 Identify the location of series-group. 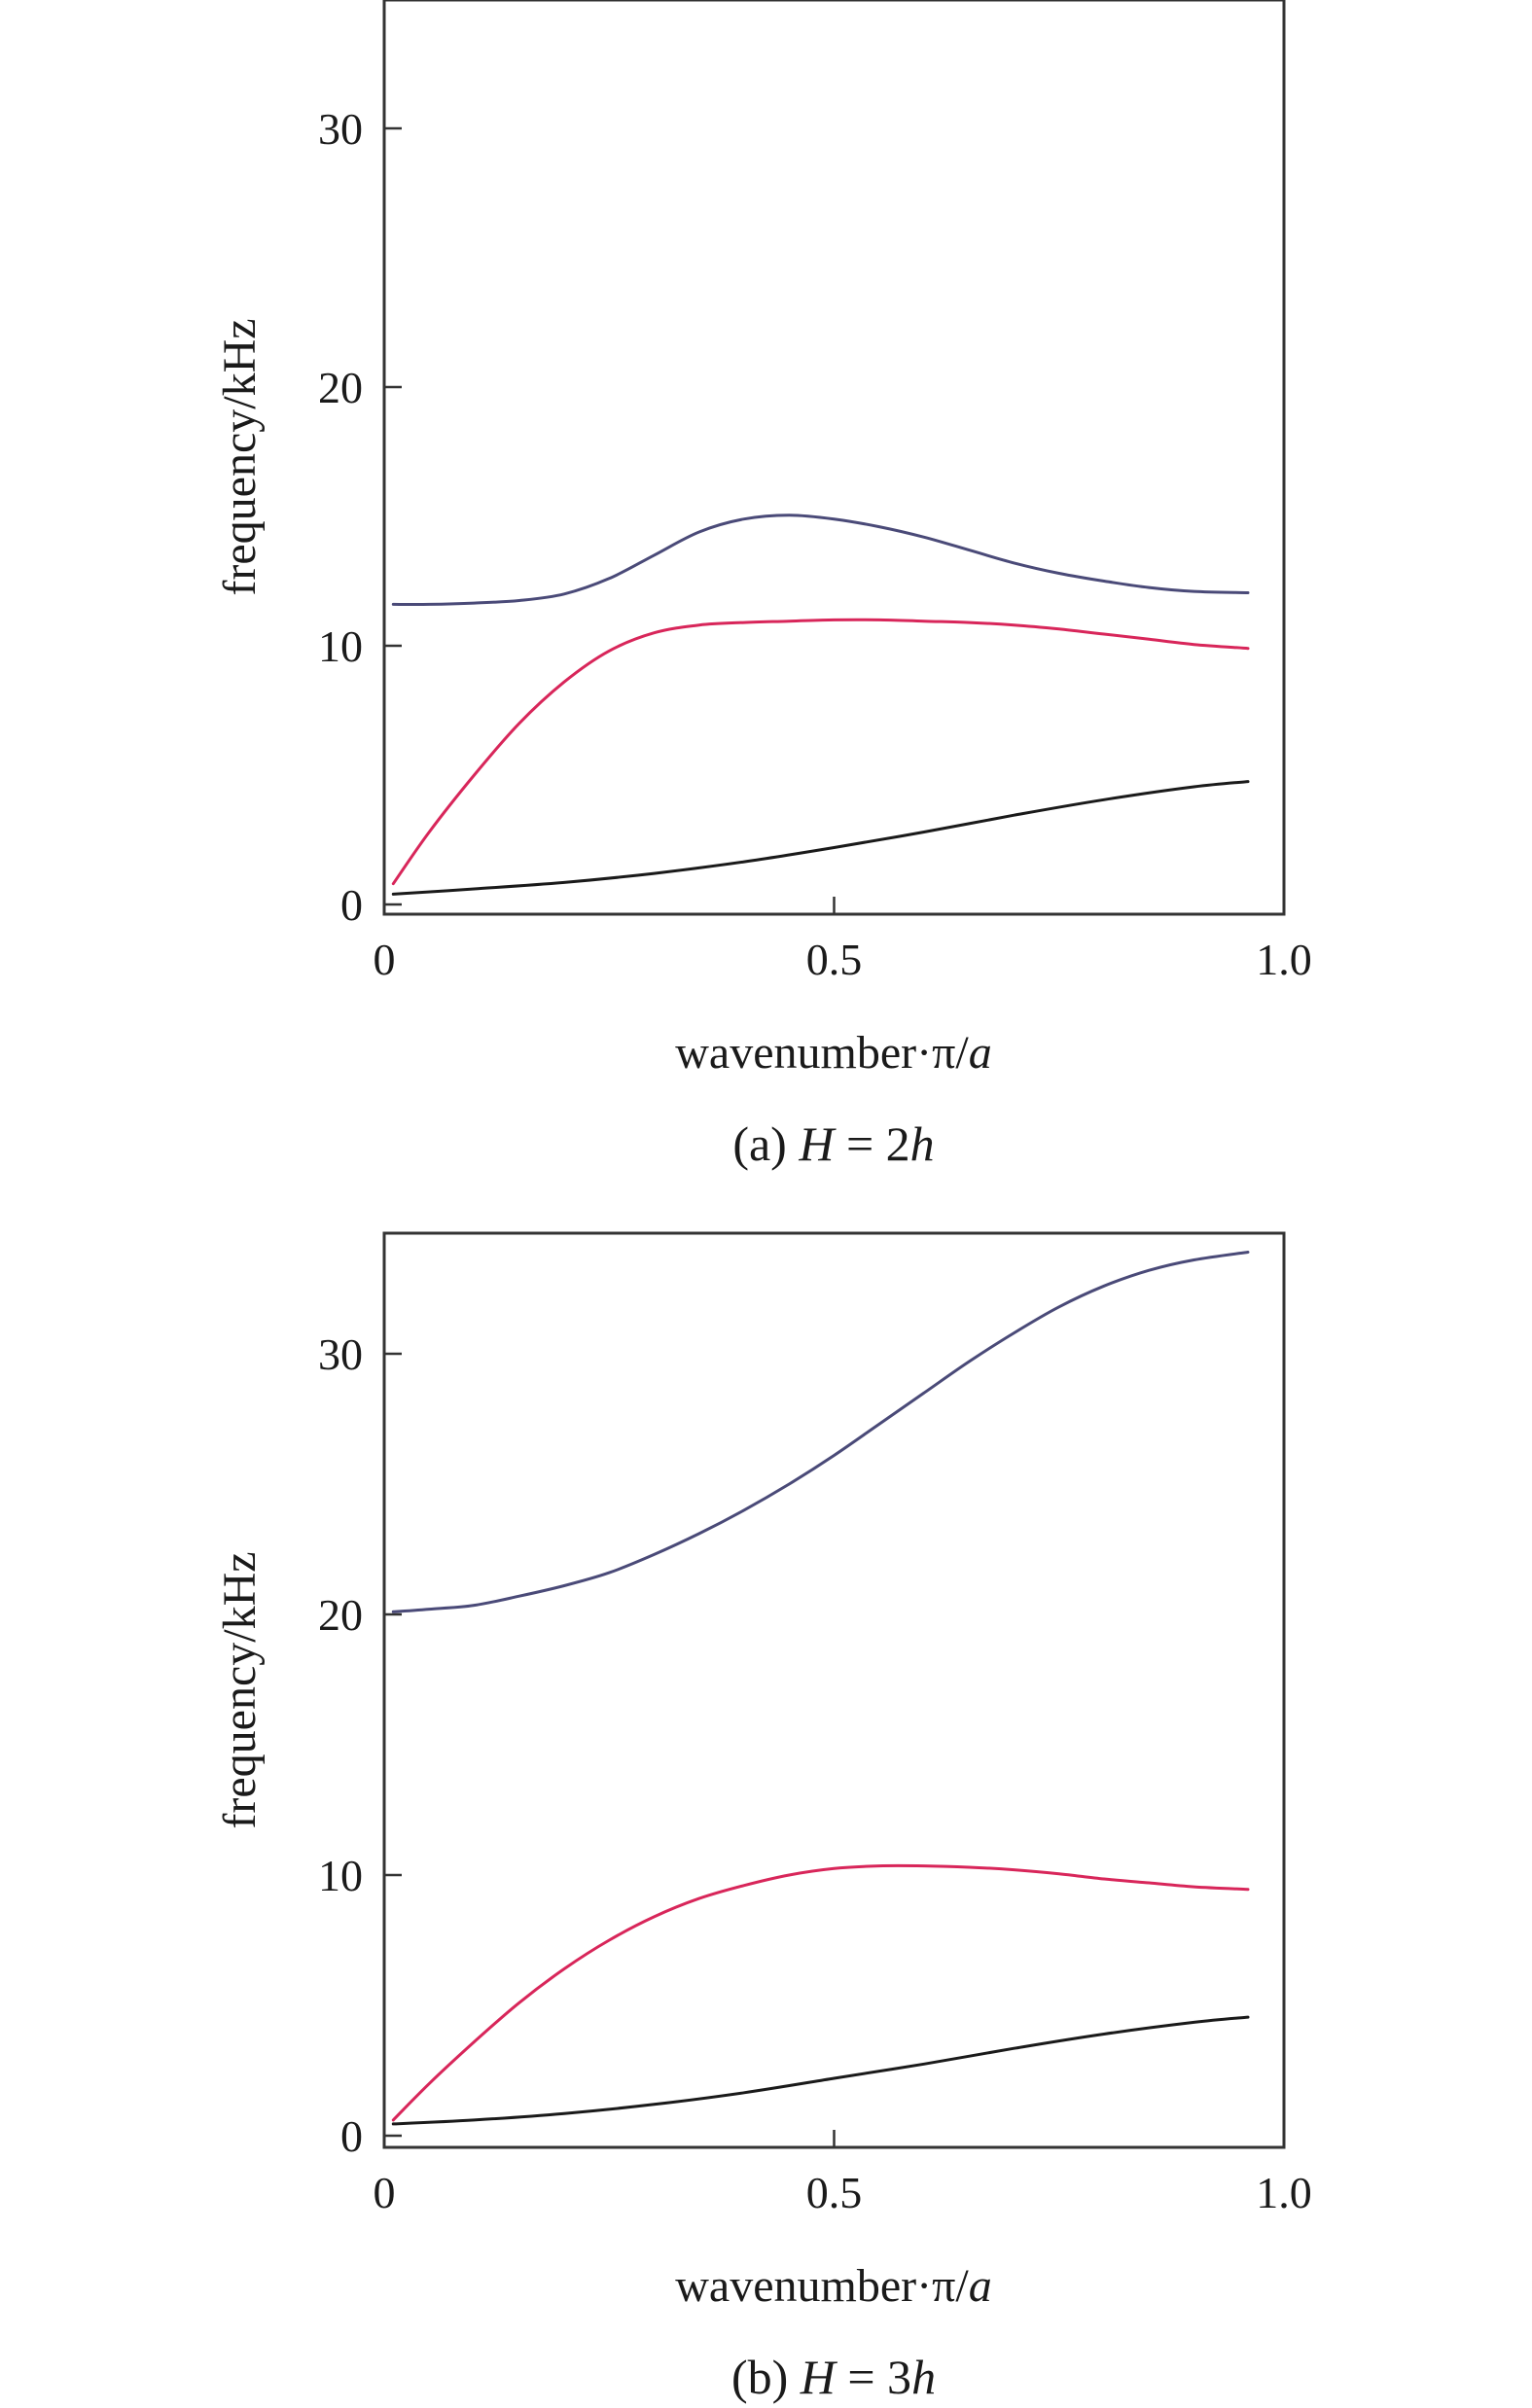
(820, 704).